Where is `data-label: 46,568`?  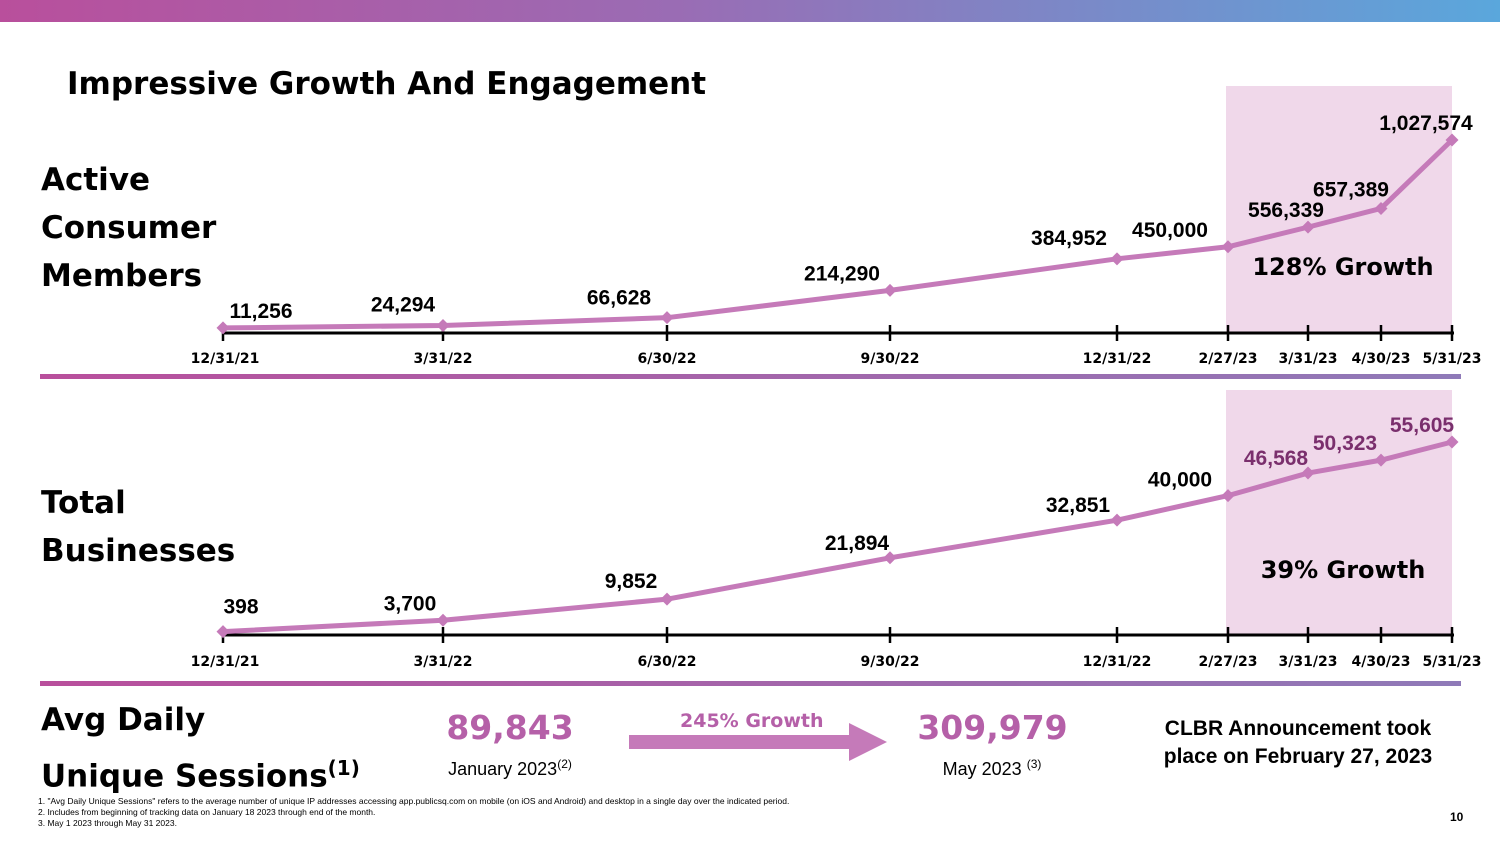
data-label: 46,568 is located at coordinates (1276, 458).